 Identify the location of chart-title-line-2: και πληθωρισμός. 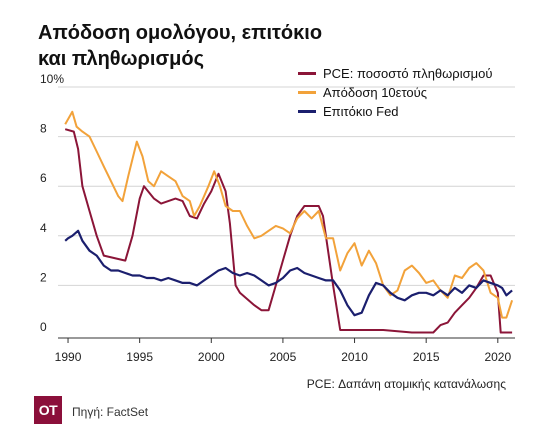
(121, 59).